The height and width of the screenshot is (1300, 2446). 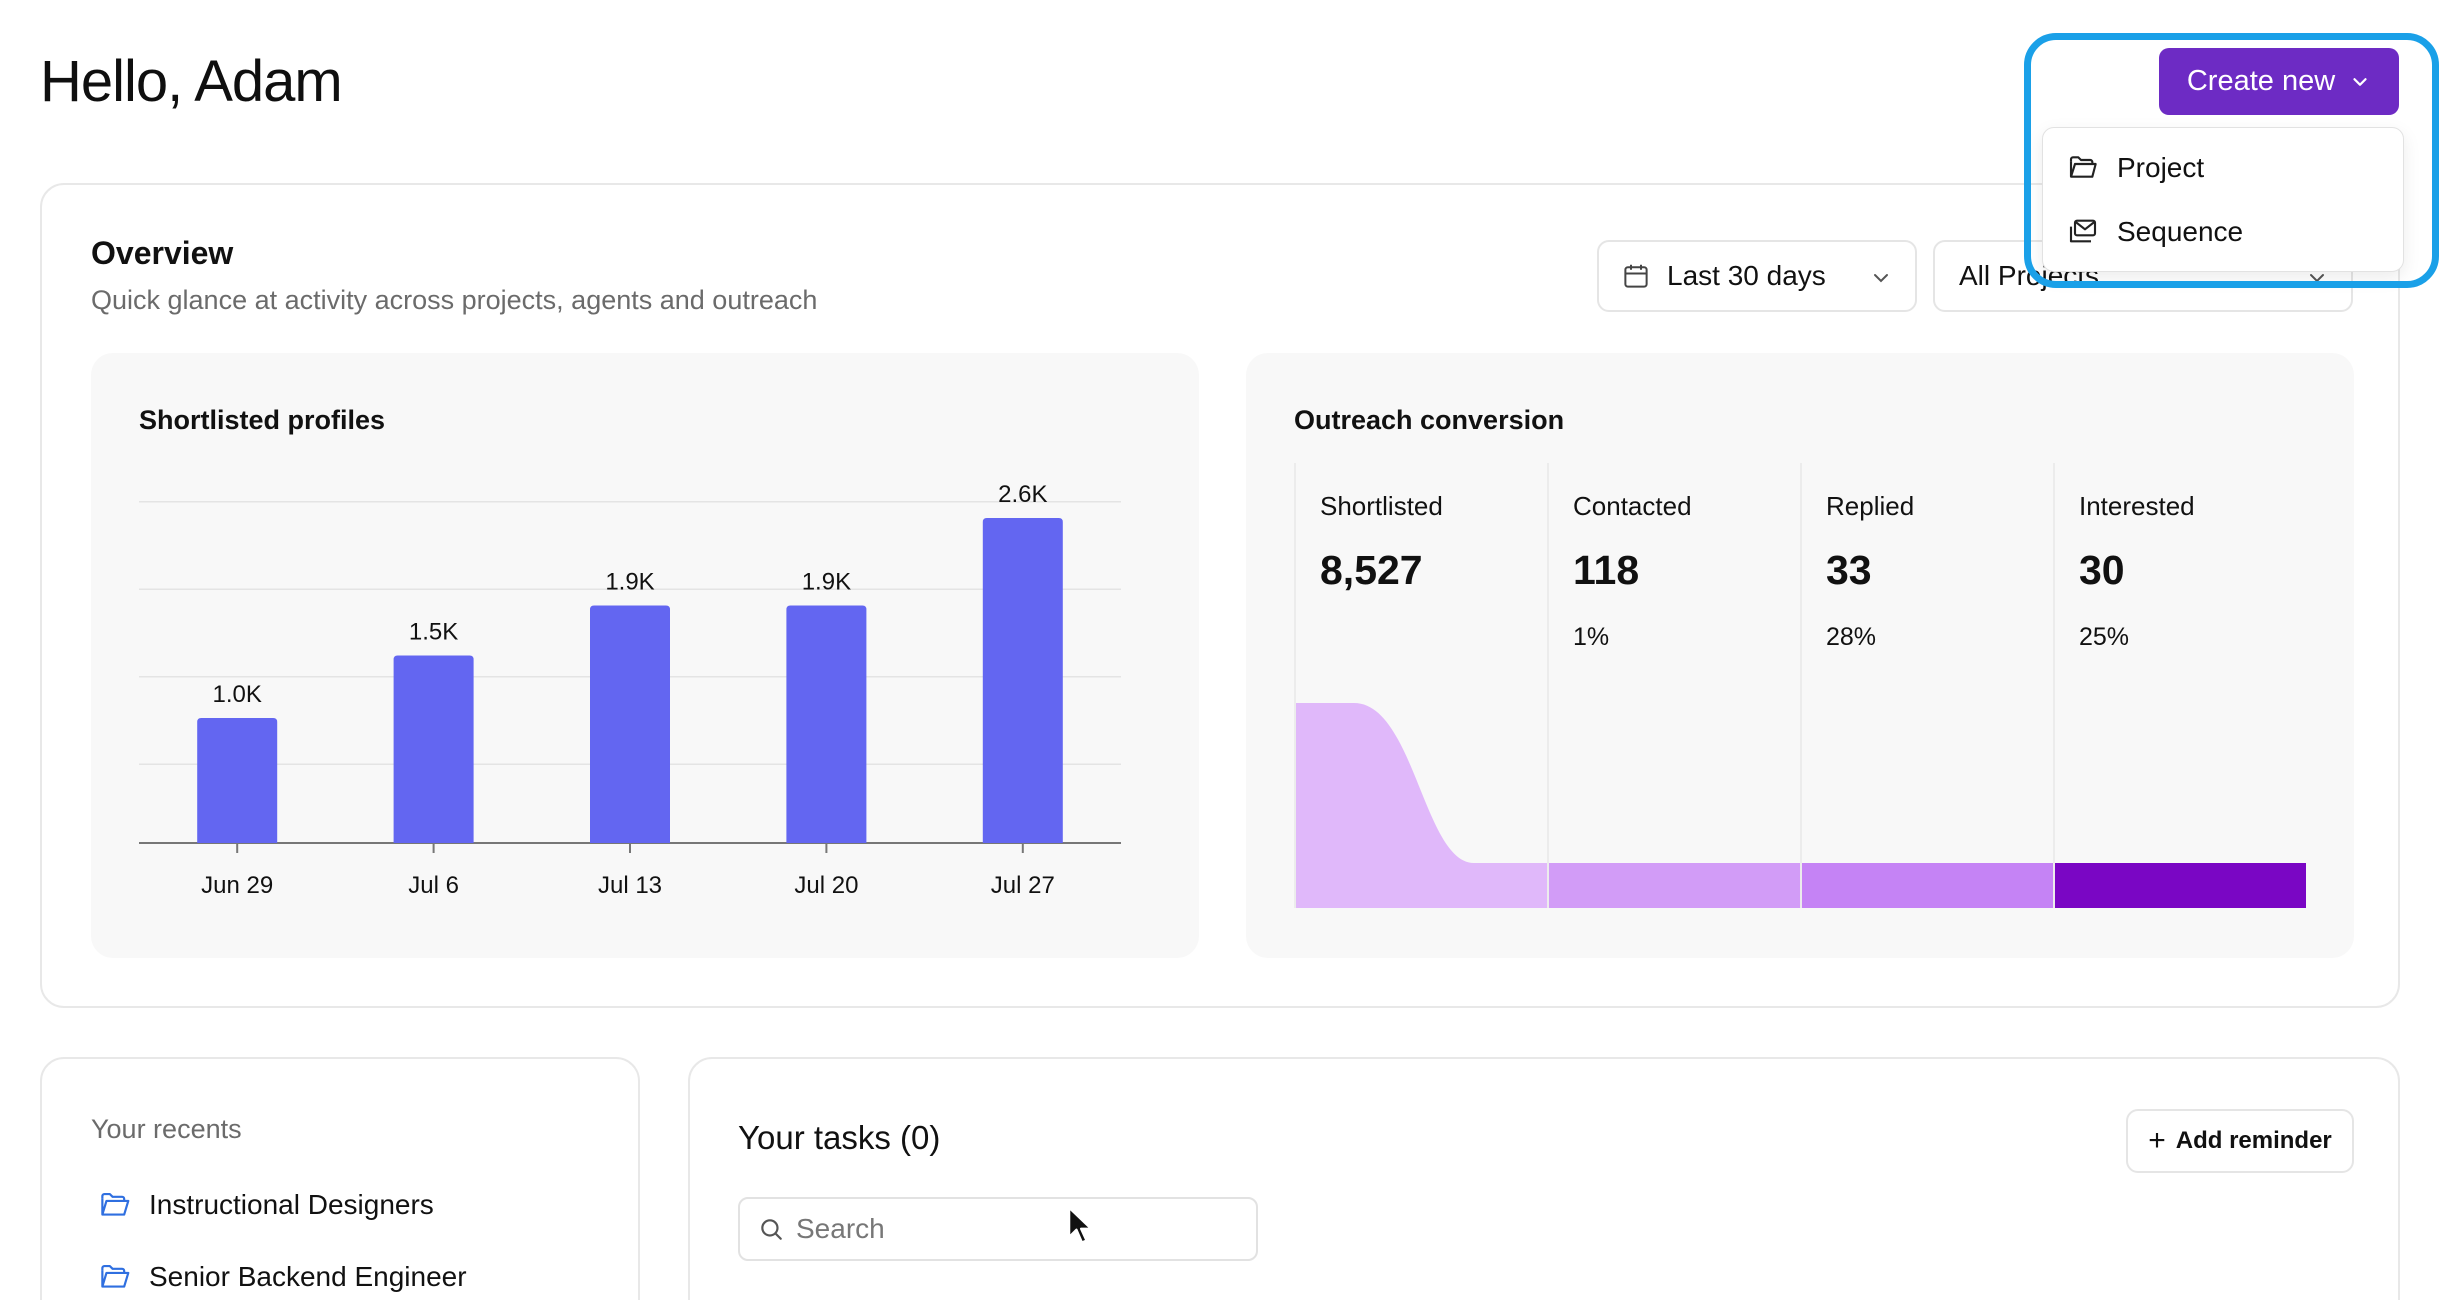 I want to click on recent-item-label: Senior Backend Engineer, so click(x=308, y=1276).